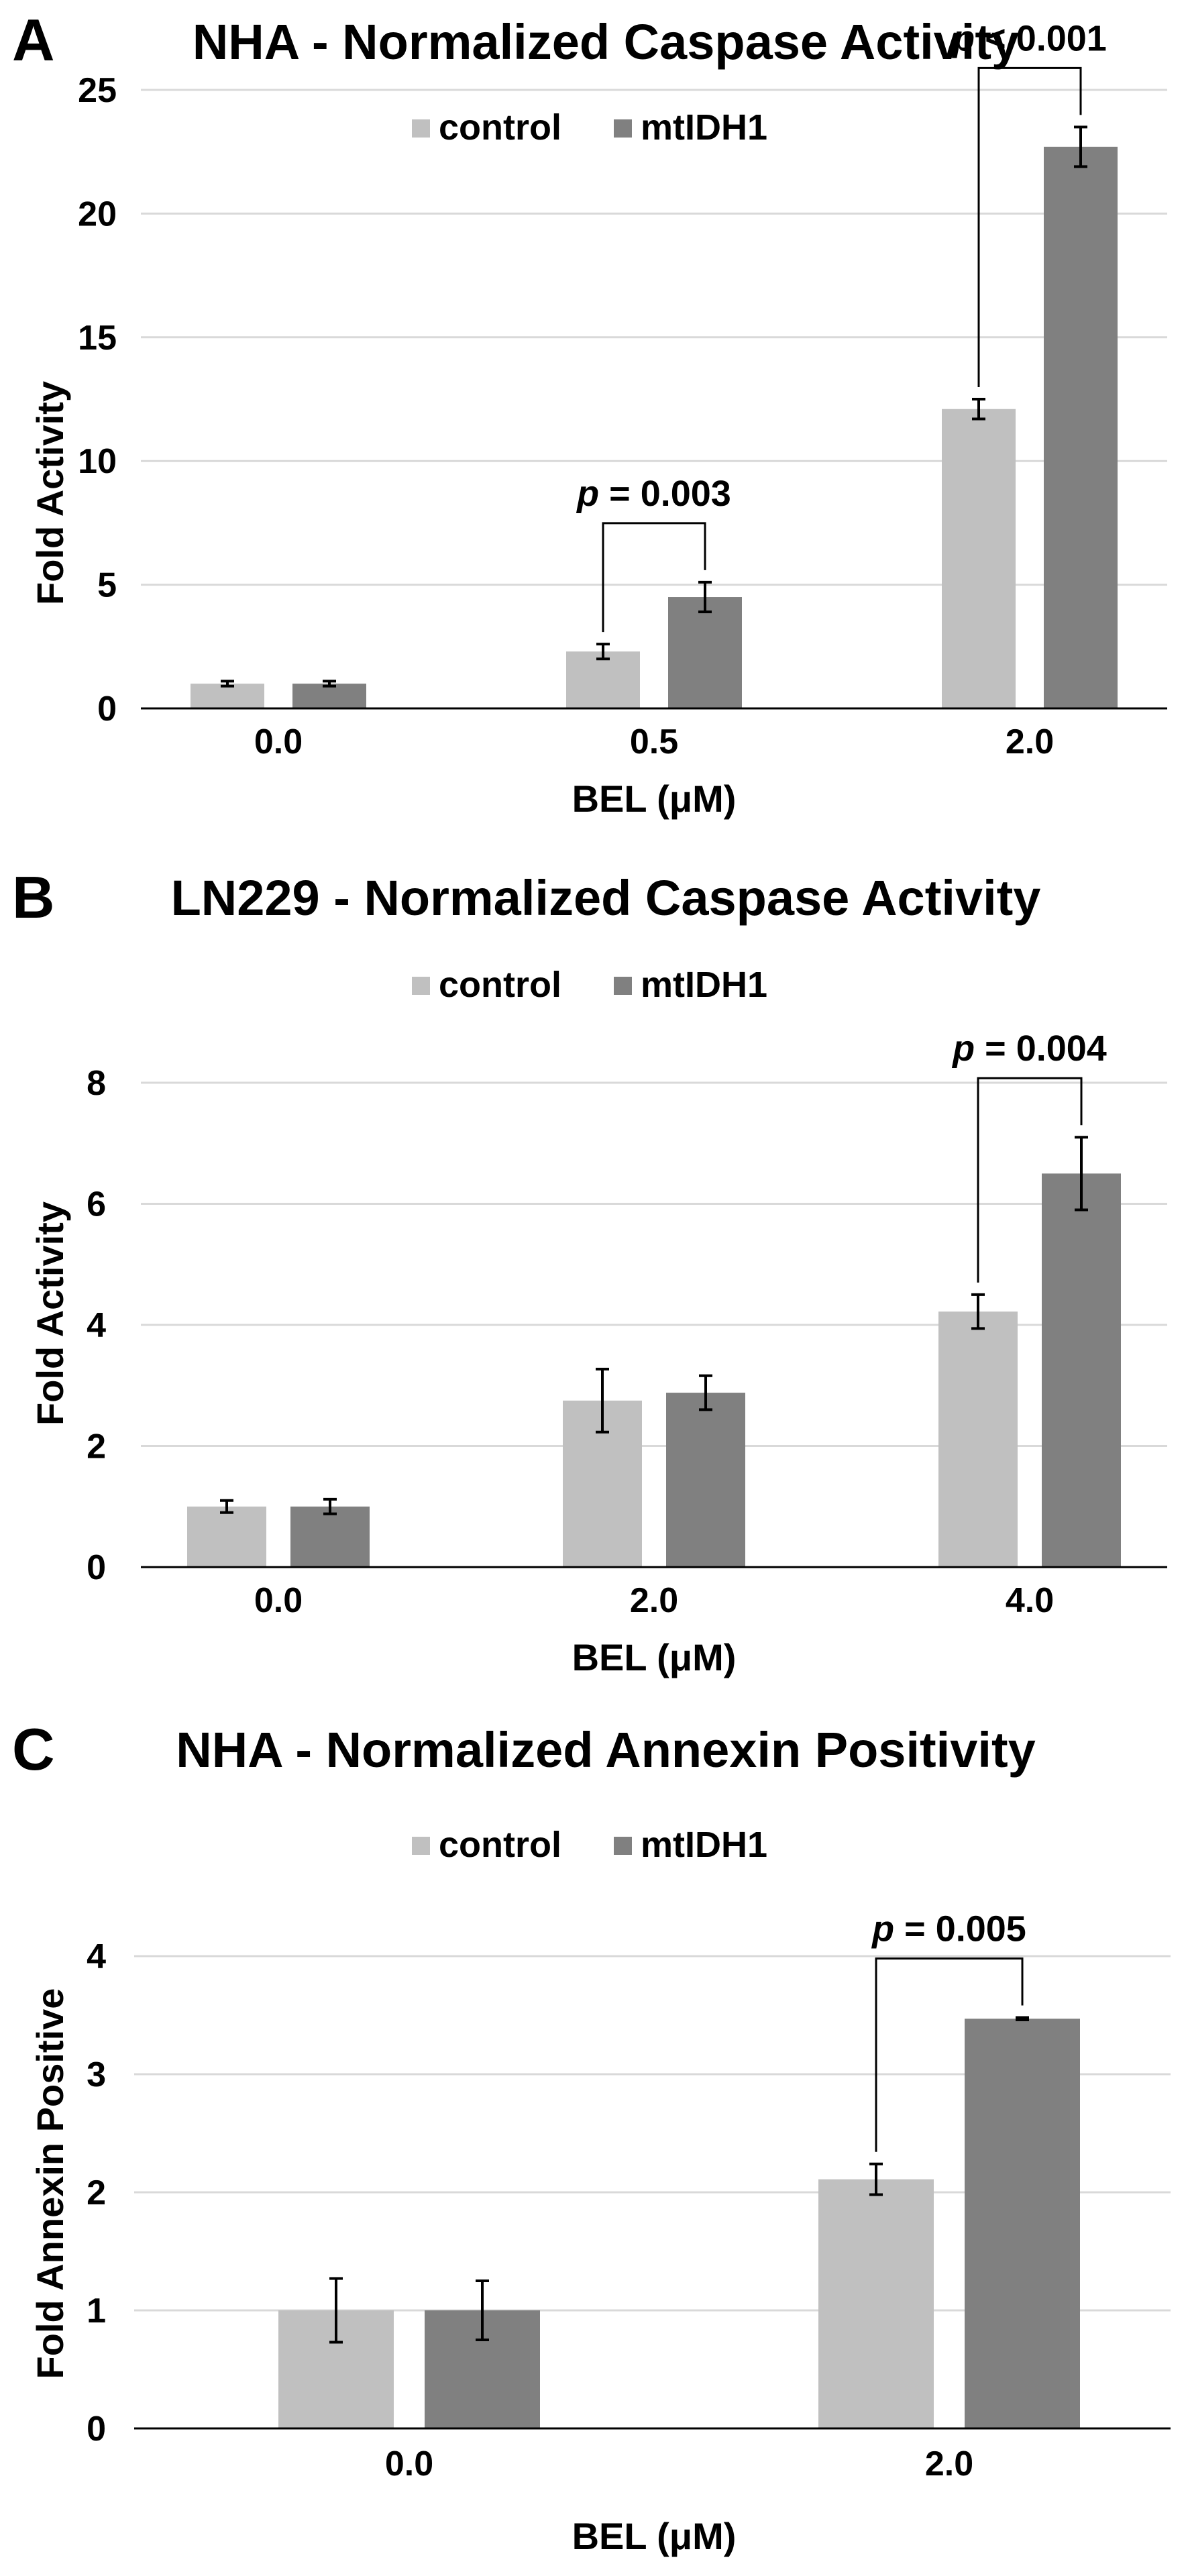 The image size is (1188, 2576). What do you see at coordinates (50, 493) in the screenshot?
I see `panel-a-y-axis-label: Fold Activity` at bounding box center [50, 493].